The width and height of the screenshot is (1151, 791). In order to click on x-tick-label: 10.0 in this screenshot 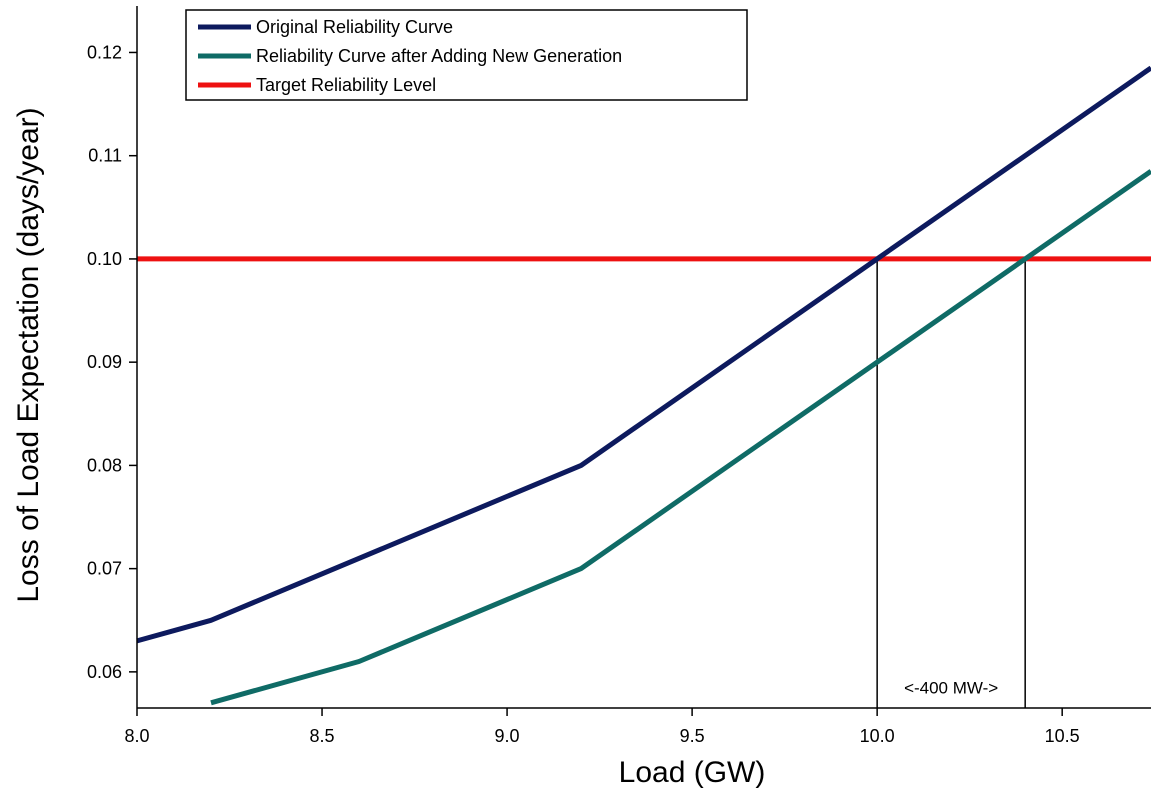, I will do `click(877, 736)`.